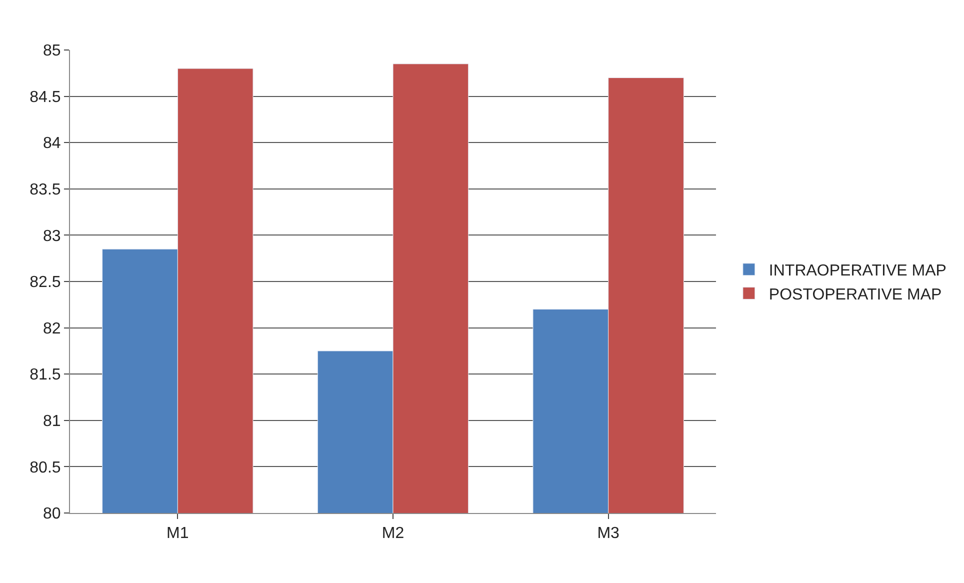  I want to click on y-tick-label: 82.5, so click(45, 283).